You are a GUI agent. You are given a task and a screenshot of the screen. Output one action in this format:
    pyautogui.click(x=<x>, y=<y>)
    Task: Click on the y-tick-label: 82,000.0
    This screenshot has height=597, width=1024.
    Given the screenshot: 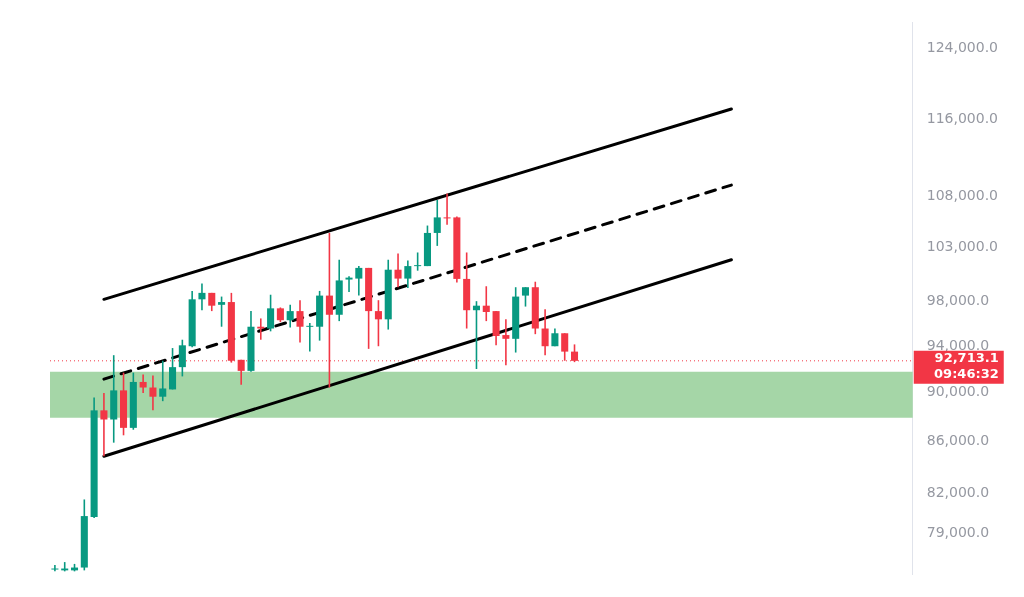 What is the action you would take?
    pyautogui.click(x=958, y=491)
    